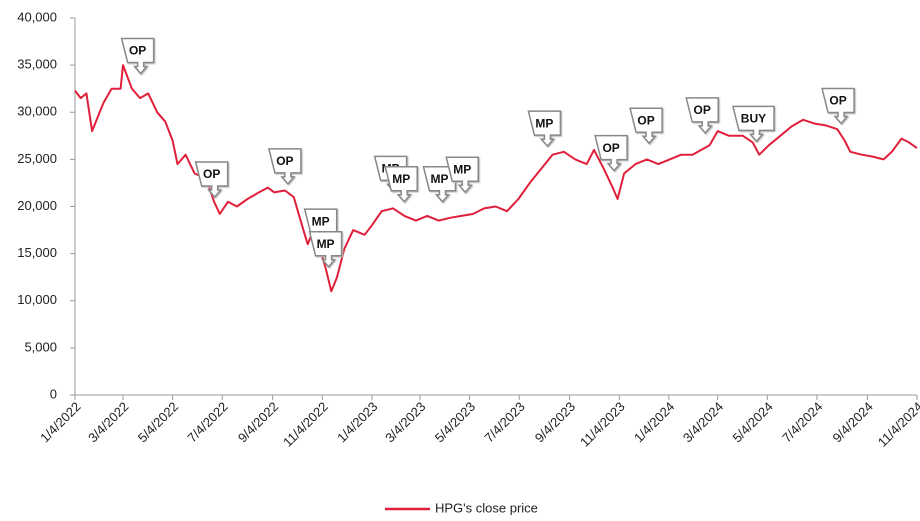 The image size is (920, 521). I want to click on x-tick-label: 5/4/2023, so click(455, 422).